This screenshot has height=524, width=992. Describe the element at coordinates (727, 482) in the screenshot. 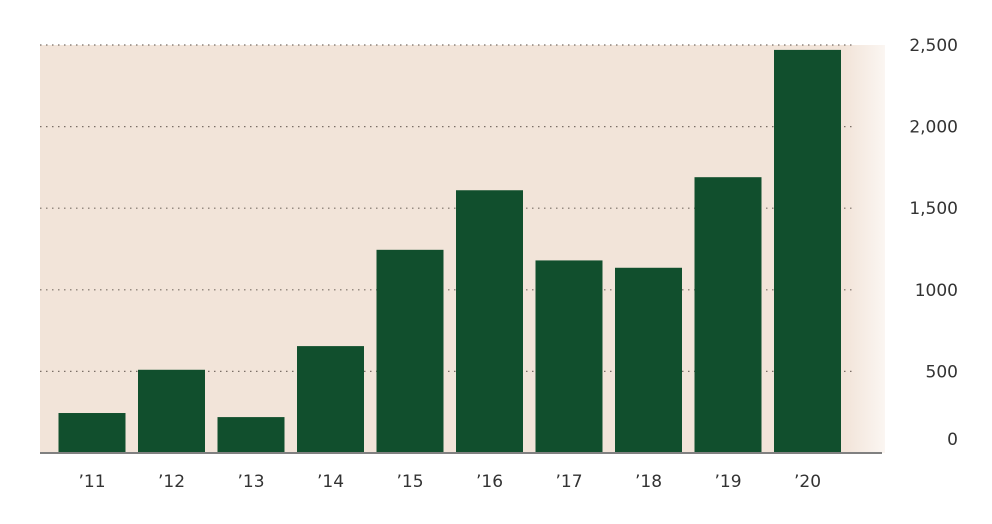

I see `x-tick-label: ’19` at that location.